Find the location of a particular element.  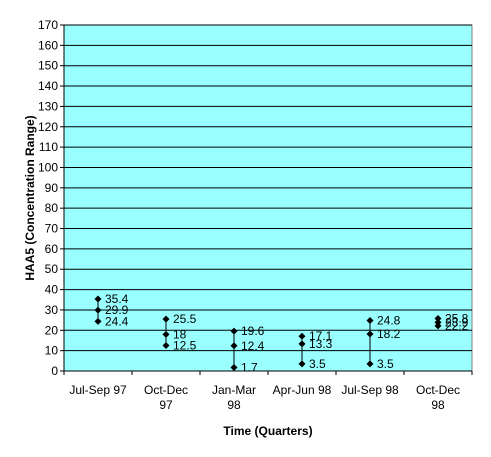

y-tick-label: 120 is located at coordinates (48, 127).